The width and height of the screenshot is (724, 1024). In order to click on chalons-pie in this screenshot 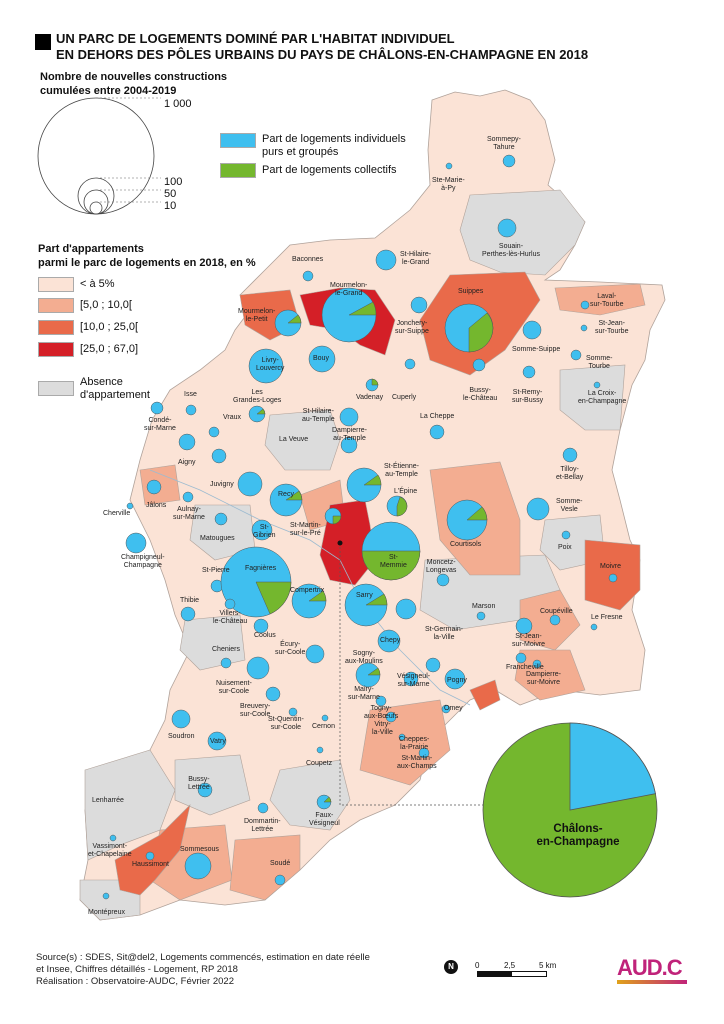, I will do `click(570, 810)`.